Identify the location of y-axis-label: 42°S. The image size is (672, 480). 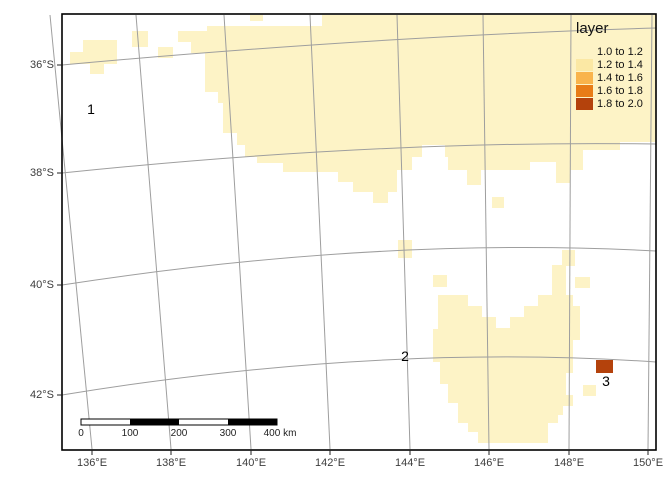
(42, 395).